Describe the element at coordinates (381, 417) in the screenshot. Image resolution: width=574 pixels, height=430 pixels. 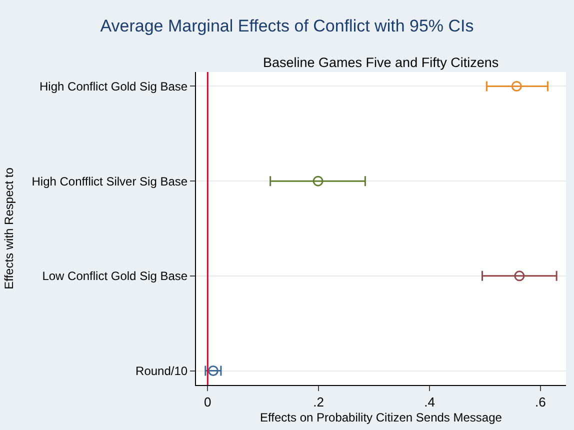
I see `x-axis-title: Effects on Probability Citizen Sends Message` at that location.